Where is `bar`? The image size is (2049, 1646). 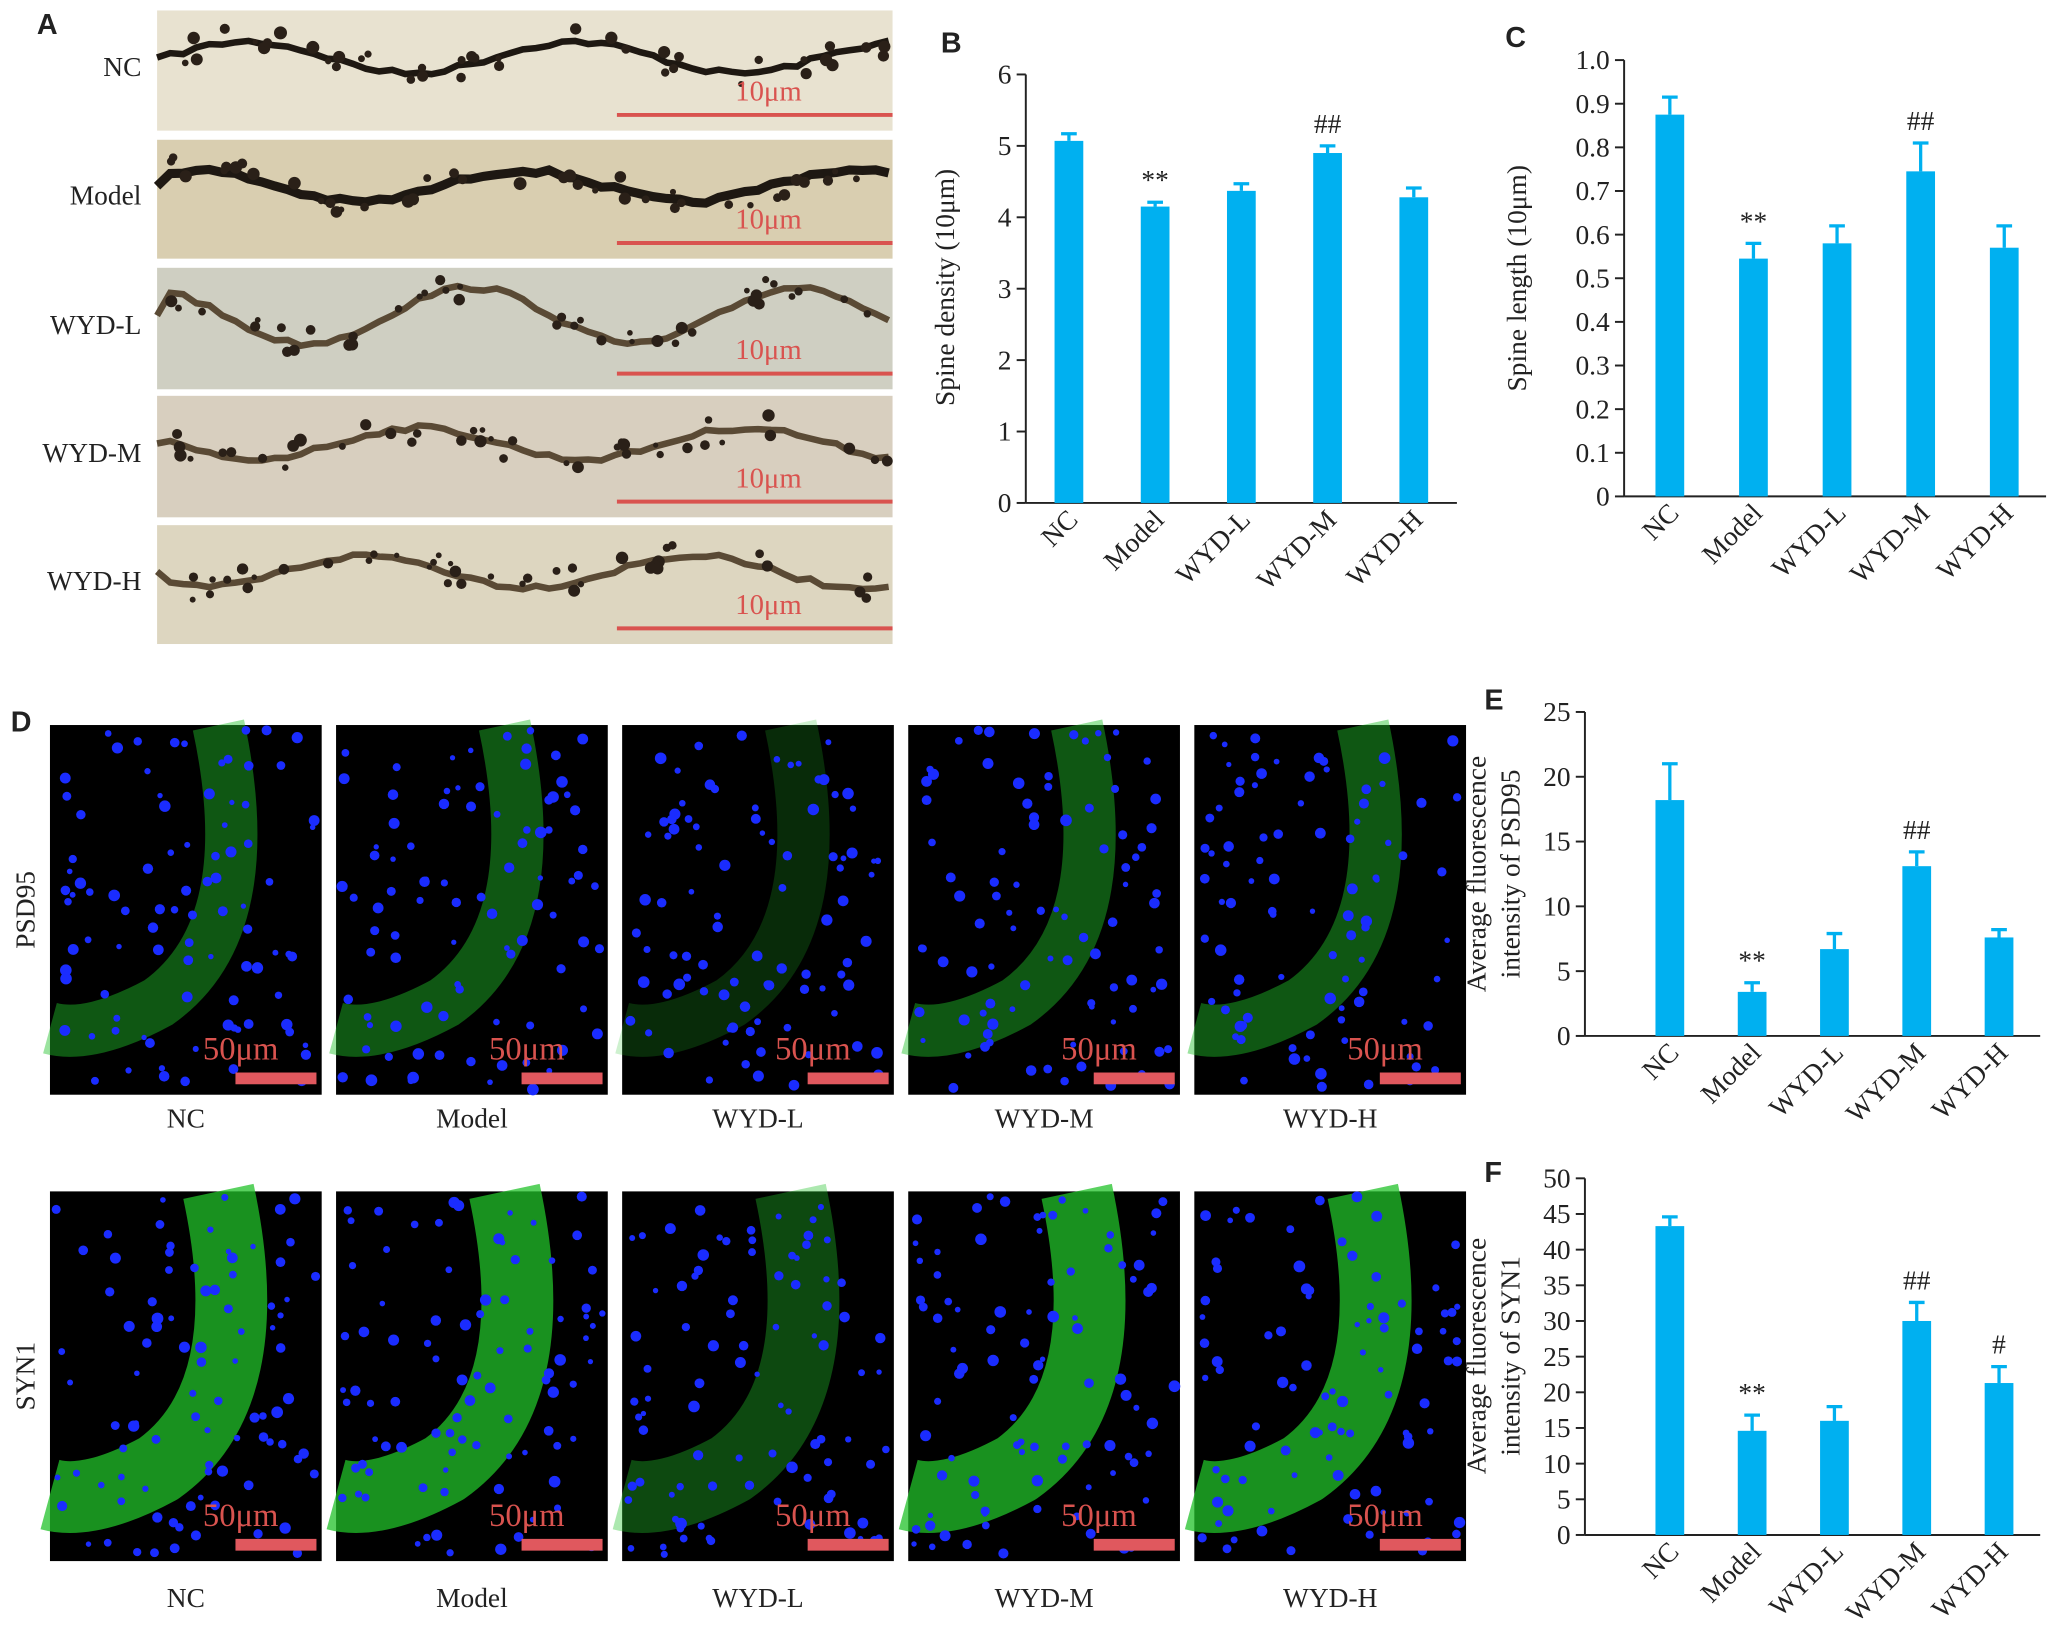
bar is located at coordinates (1917, 1427).